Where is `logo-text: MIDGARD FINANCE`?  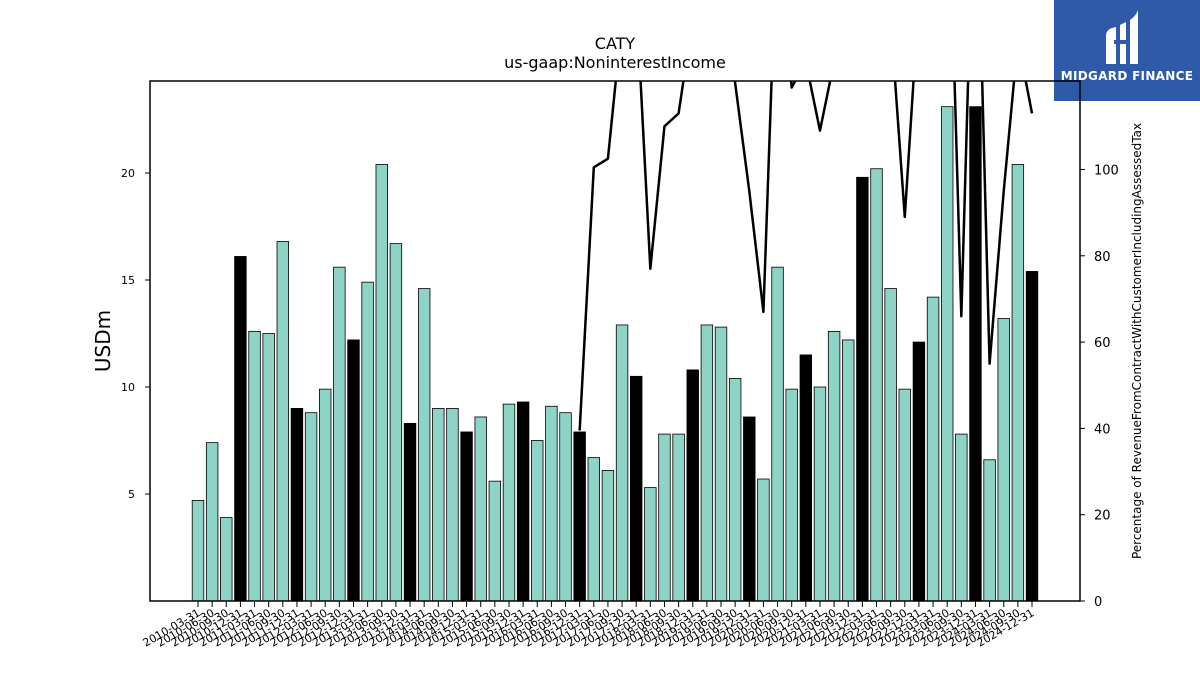
logo-text: MIDGARD FINANCE is located at coordinates (1127, 76).